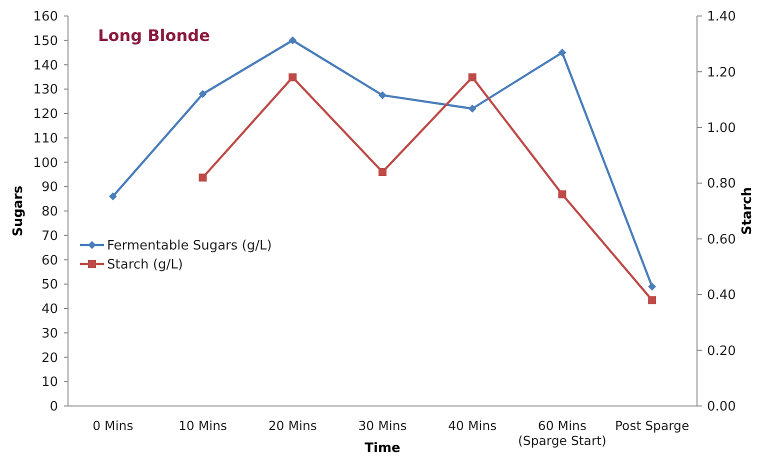 The height and width of the screenshot is (458, 761). What do you see at coordinates (189, 246) in the screenshot?
I see `legend-label: Fermentable Sugars (g/L)` at bounding box center [189, 246].